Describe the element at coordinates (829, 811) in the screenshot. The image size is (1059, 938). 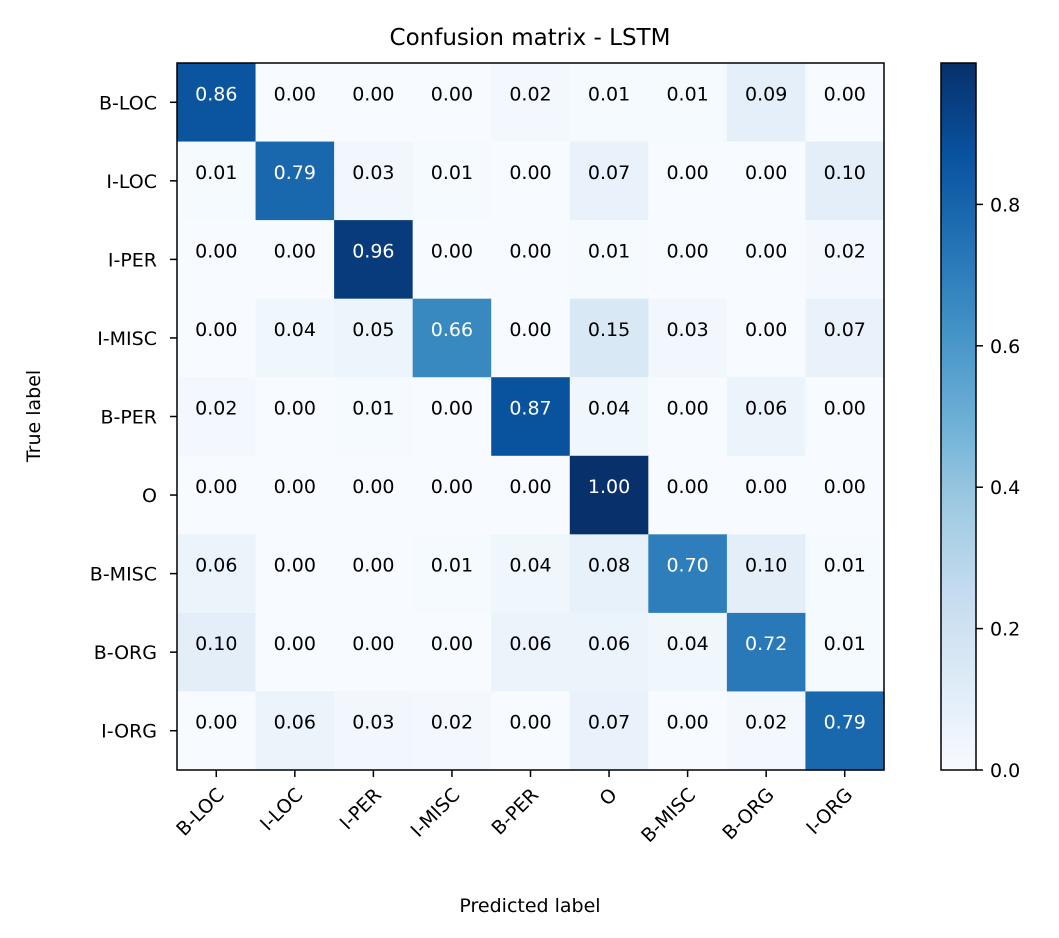
I see `x-tick-label: I-ORG` at that location.